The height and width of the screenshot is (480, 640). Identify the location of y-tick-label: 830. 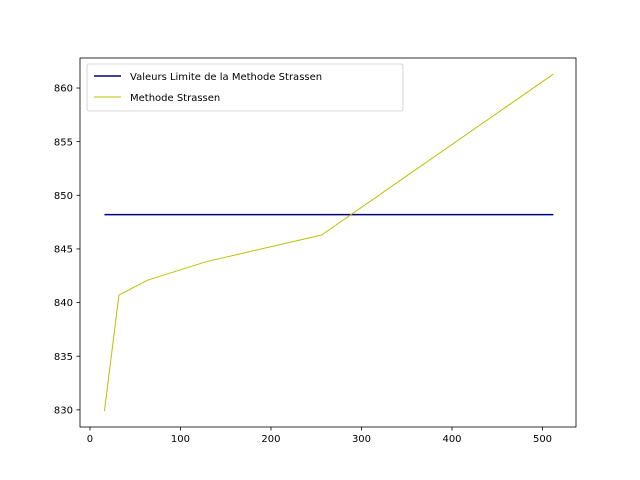
(63, 410).